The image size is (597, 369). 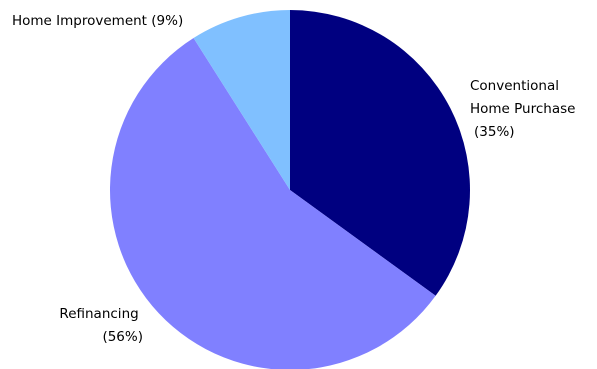 I want to click on slice-label-home-improvement: Home Improvement (9%), so click(x=97, y=21).